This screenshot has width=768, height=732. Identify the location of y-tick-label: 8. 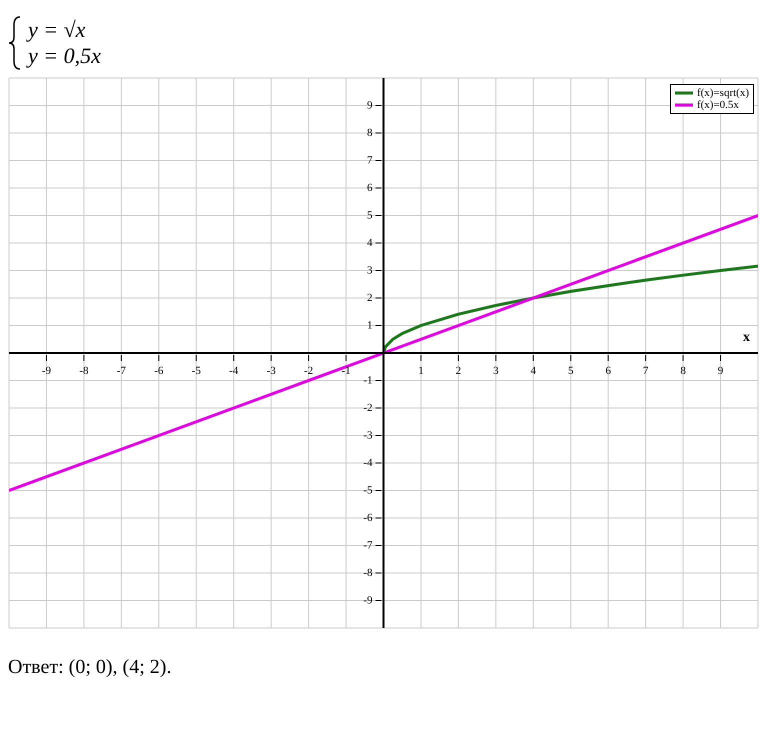
(370, 133).